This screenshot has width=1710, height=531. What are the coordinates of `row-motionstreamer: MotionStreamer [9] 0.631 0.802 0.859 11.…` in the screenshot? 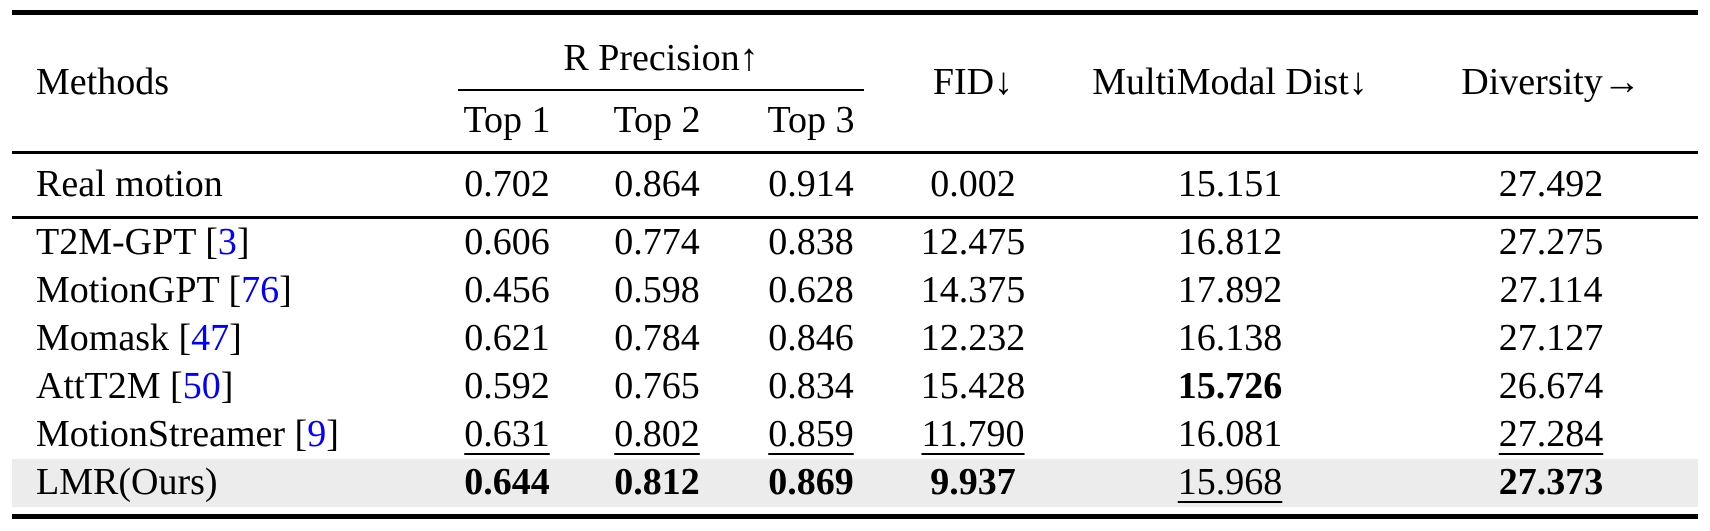 It's located at (855, 435).